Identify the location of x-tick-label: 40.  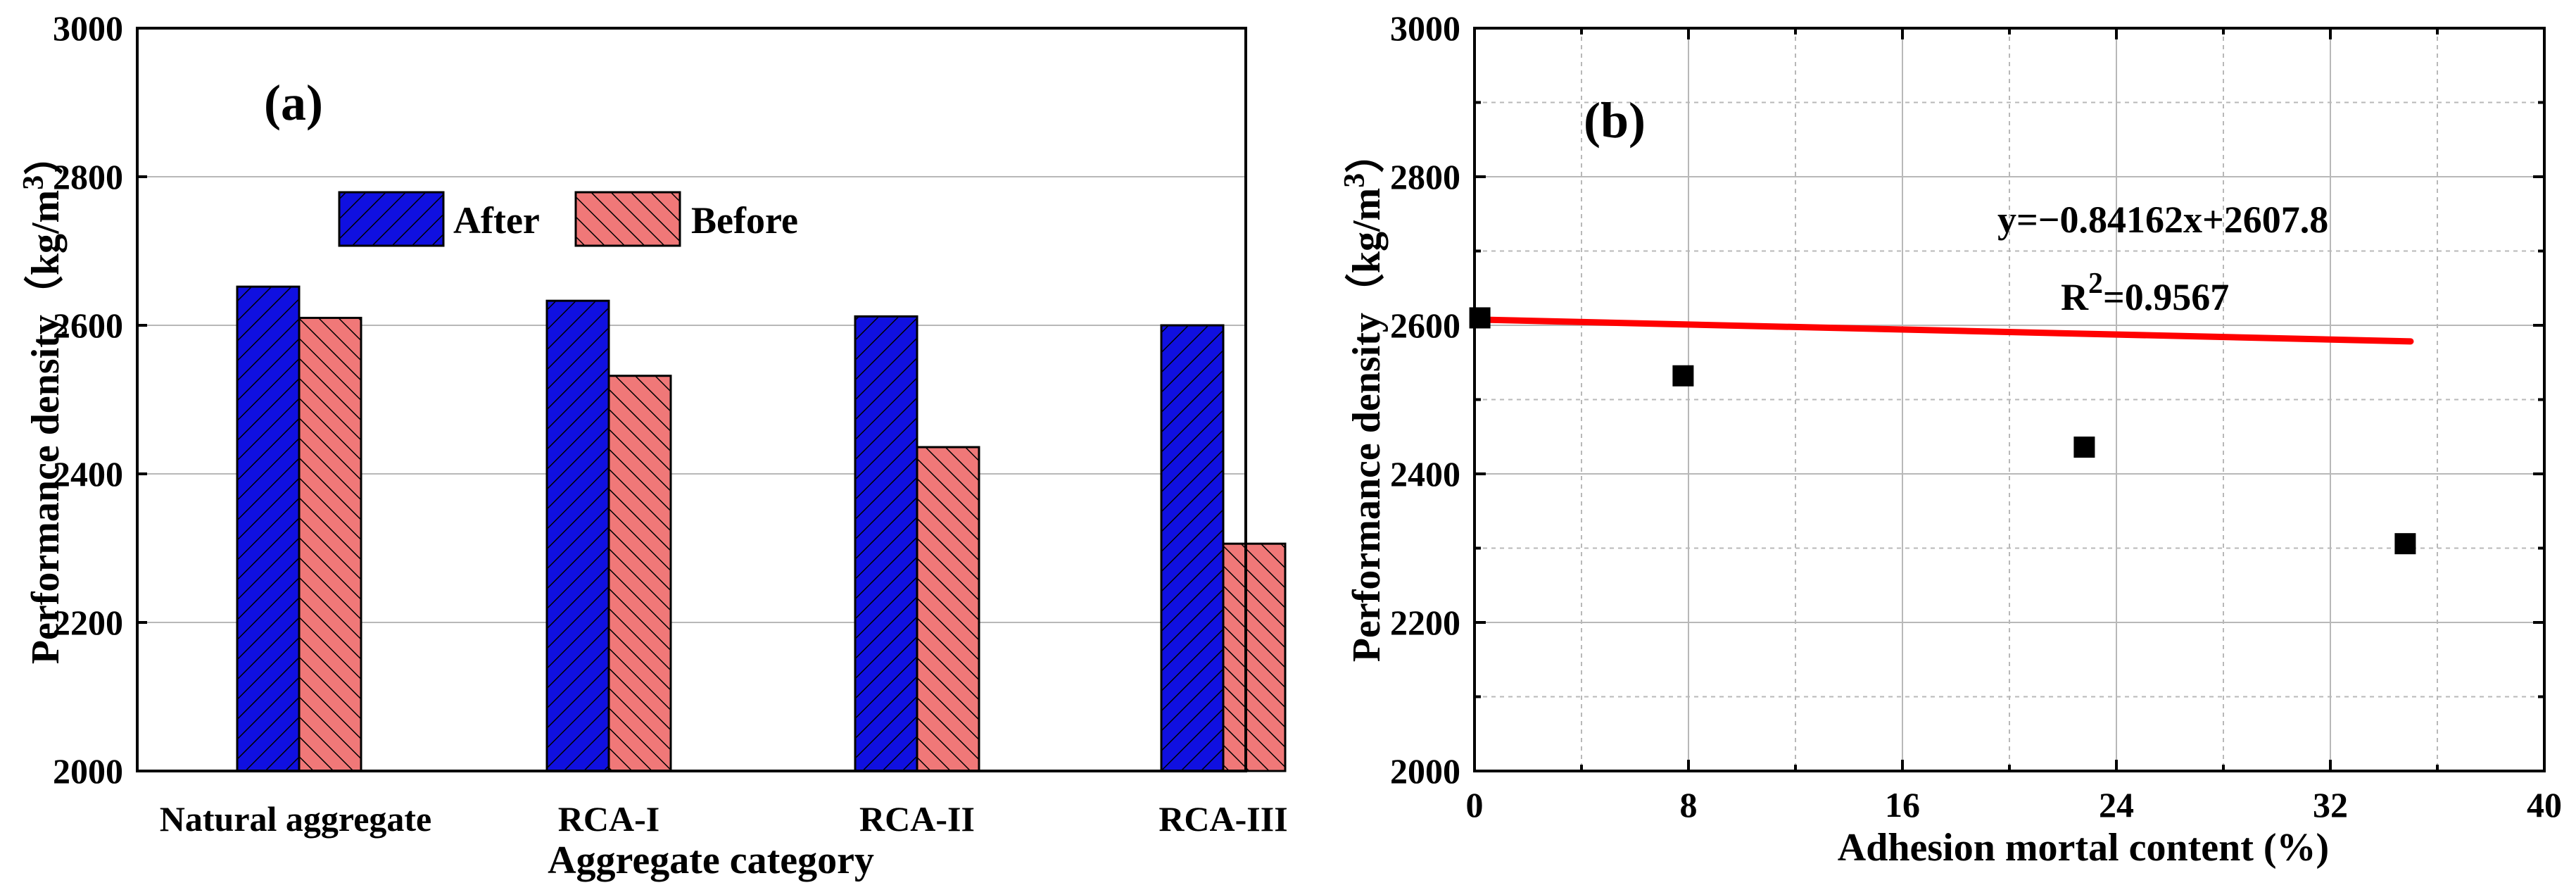
(2544, 805).